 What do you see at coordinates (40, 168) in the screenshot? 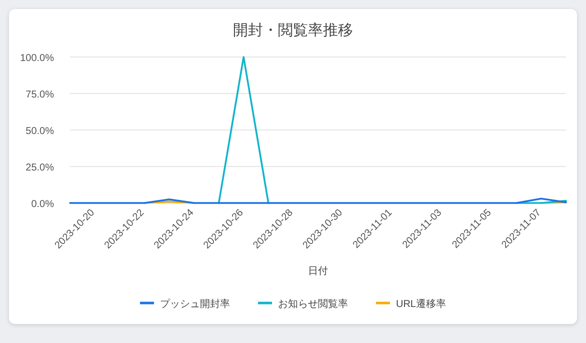
I see `y-tick-label: 25.0%` at bounding box center [40, 168].